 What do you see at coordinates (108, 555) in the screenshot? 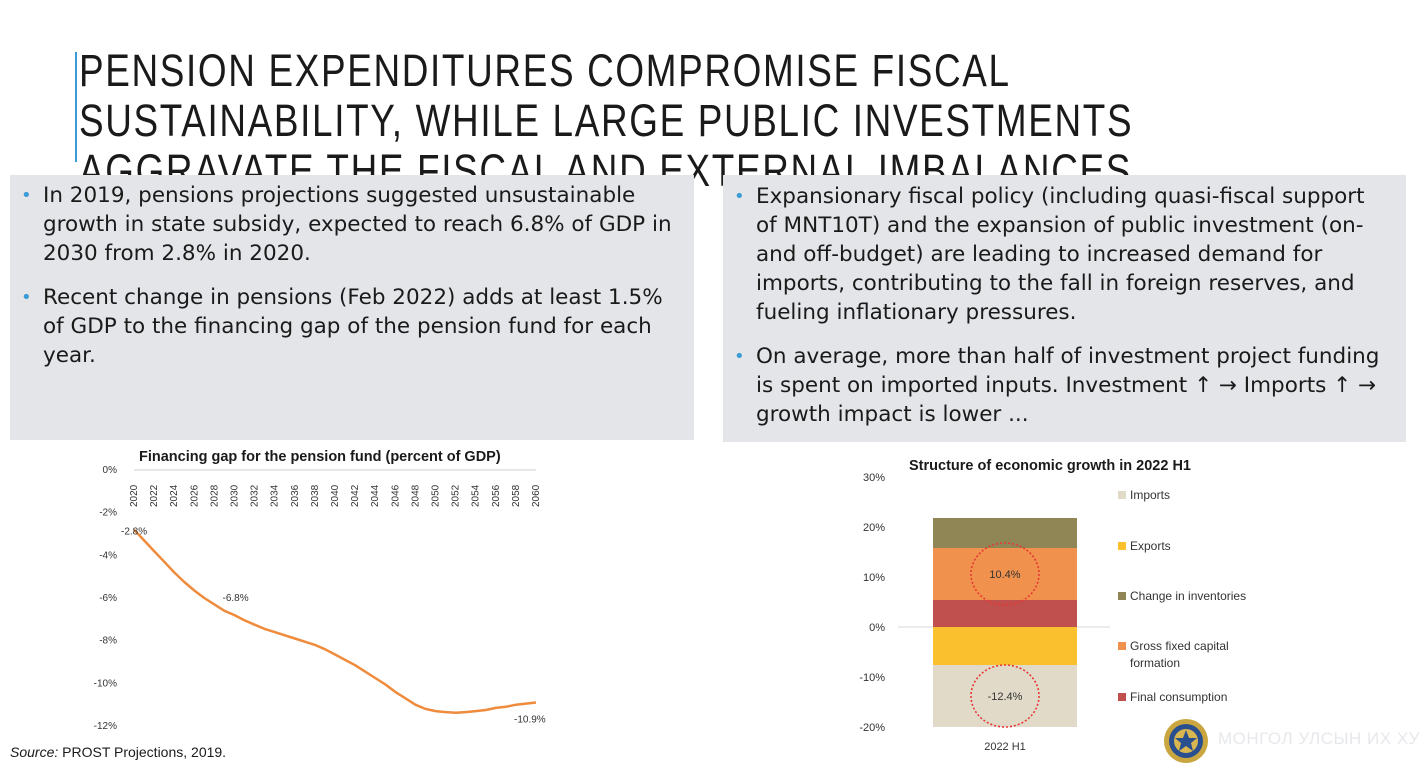
I see `y-tick-label: -4%` at bounding box center [108, 555].